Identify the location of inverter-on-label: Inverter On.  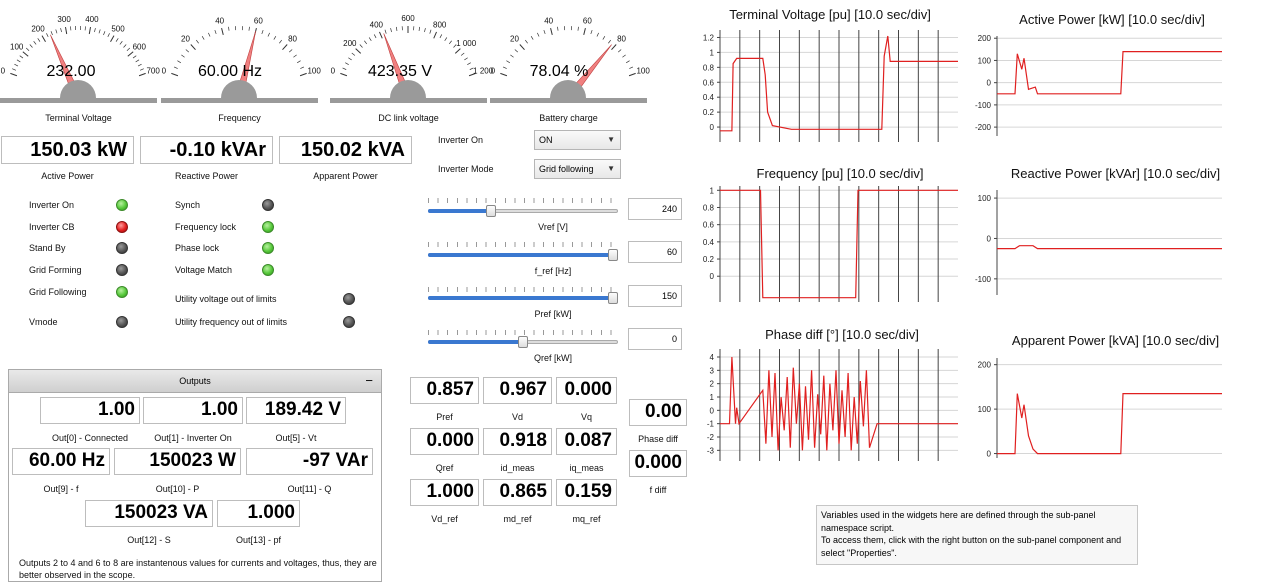
(461, 140).